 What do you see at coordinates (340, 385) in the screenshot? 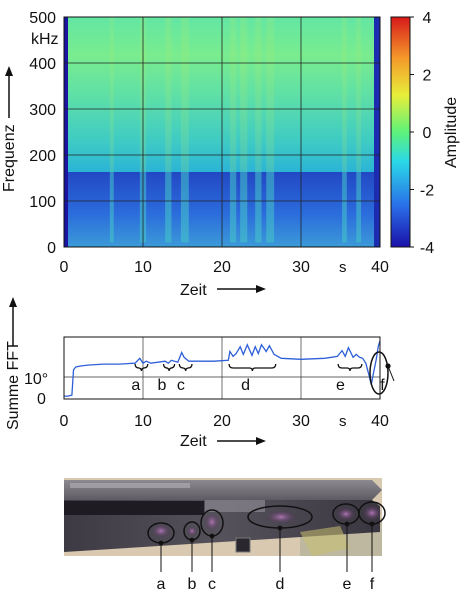
I see `fft-annotation-label: e` at bounding box center [340, 385].